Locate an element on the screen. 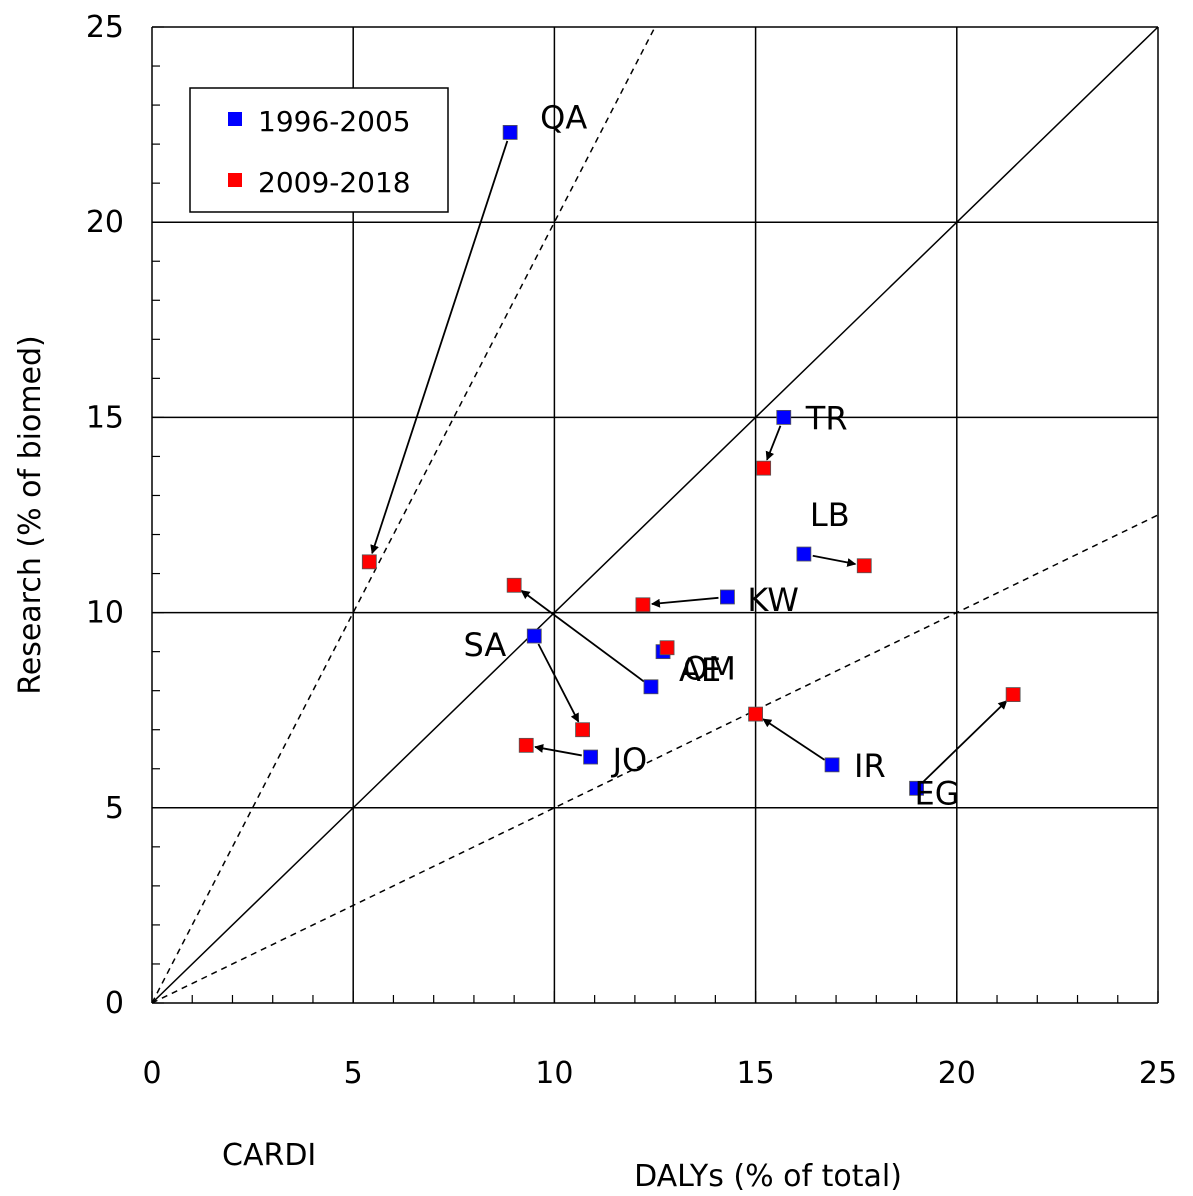 This screenshot has width=1193, height=1196. arrow-sa is located at coordinates (558, 683).